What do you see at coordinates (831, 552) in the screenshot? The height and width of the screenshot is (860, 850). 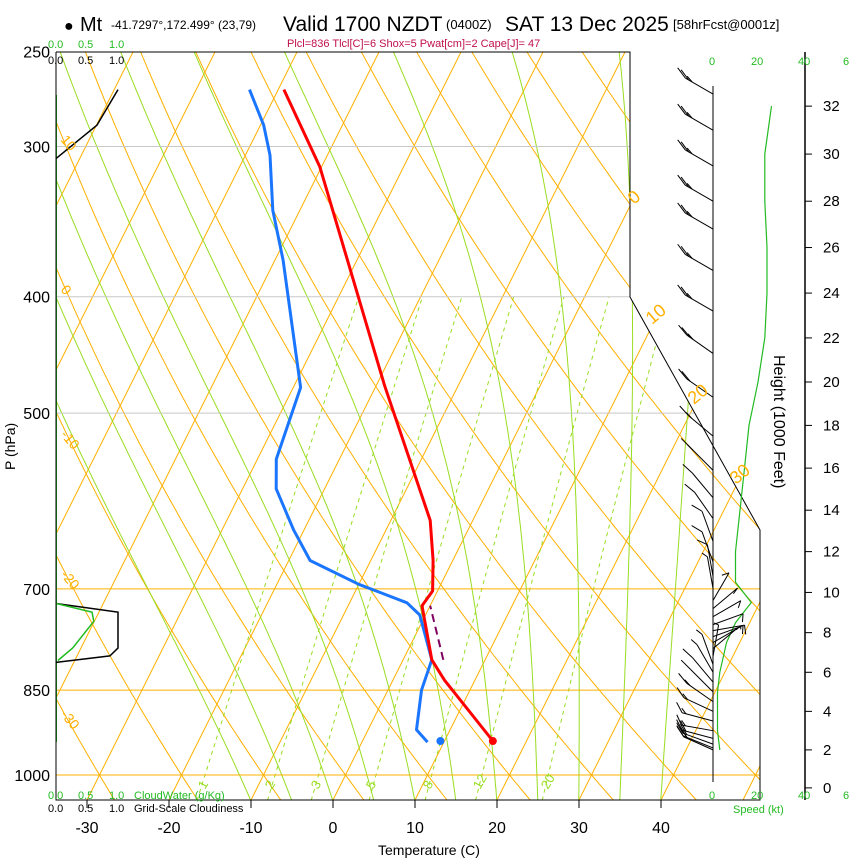 I see `height-tick-label: 12` at bounding box center [831, 552].